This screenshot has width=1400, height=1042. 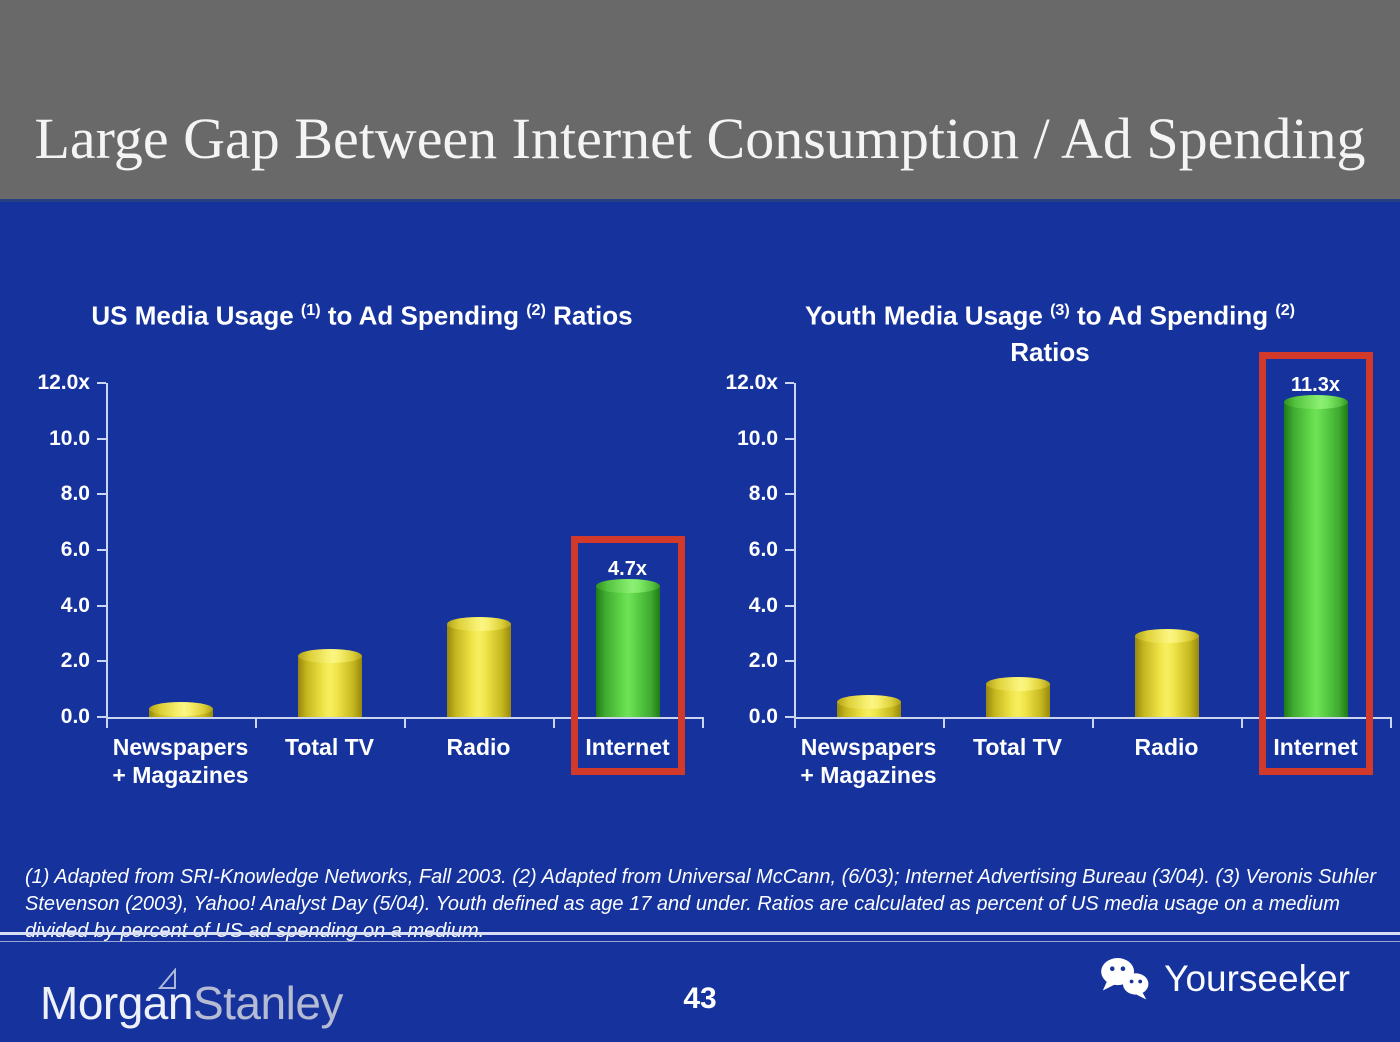 What do you see at coordinates (1257, 978) in the screenshot?
I see `partner-brand-name: Yourseeker` at bounding box center [1257, 978].